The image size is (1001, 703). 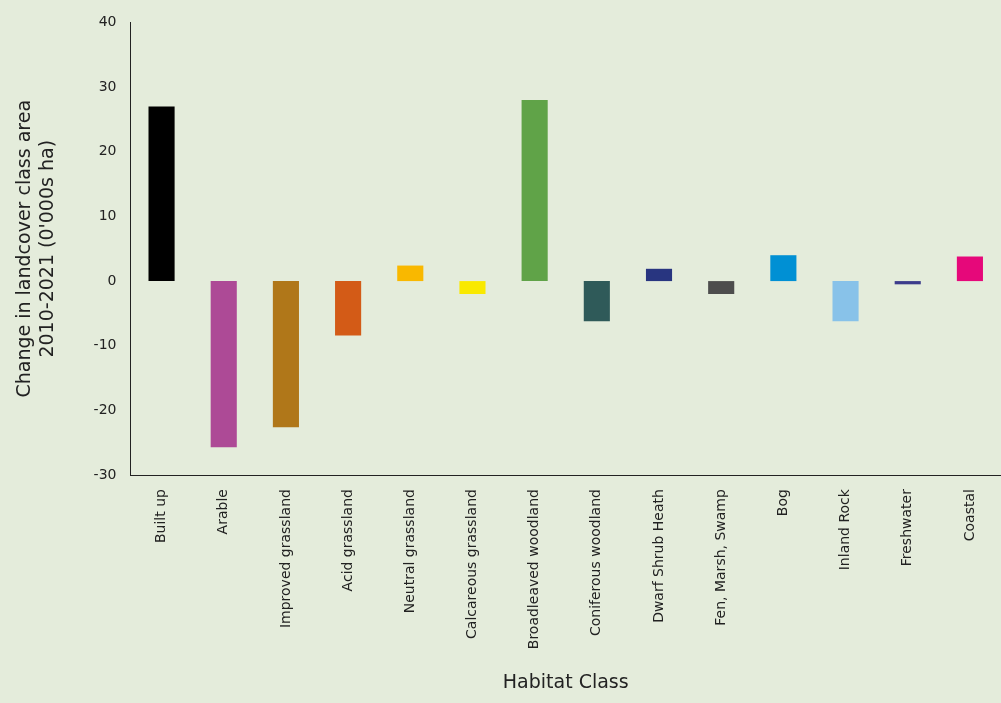 What do you see at coordinates (408, 551) in the screenshot?
I see `x-tick-label: Neutral grassland` at bounding box center [408, 551].